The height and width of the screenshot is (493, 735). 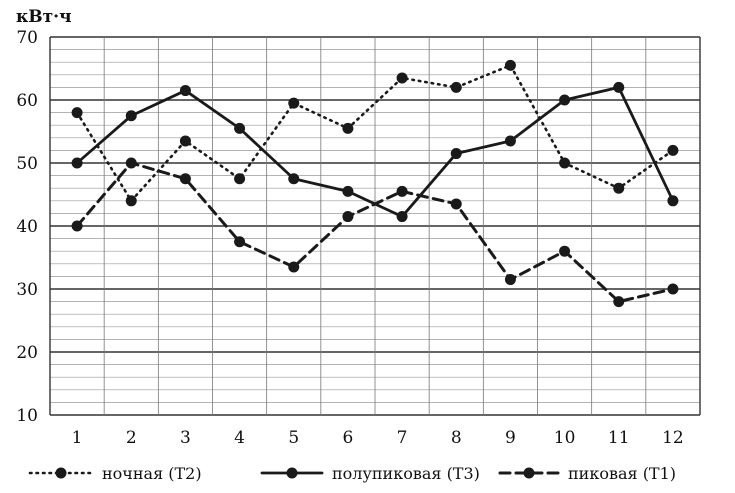 What do you see at coordinates (402, 438) in the screenshot?
I see `x-tick-label: 7` at bounding box center [402, 438].